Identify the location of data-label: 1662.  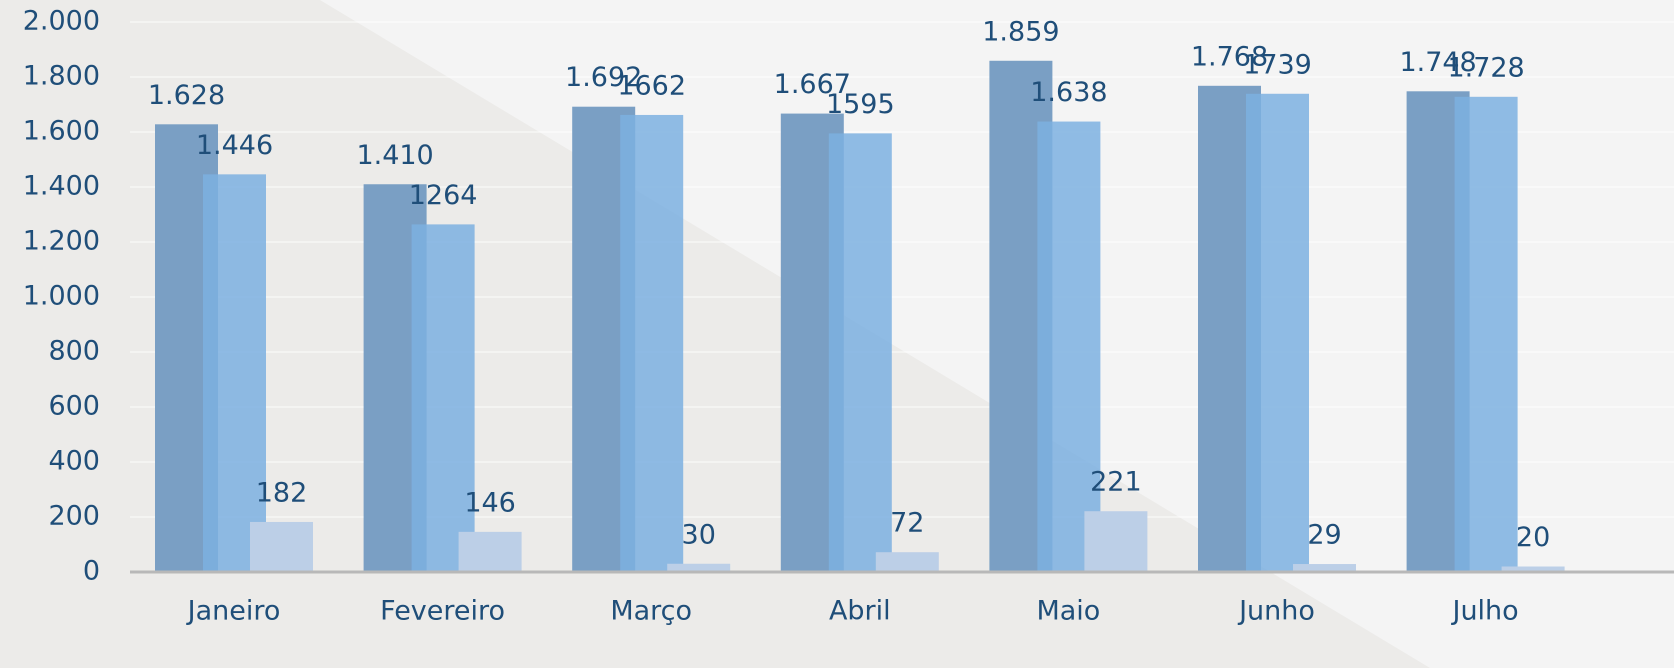
(651, 85).